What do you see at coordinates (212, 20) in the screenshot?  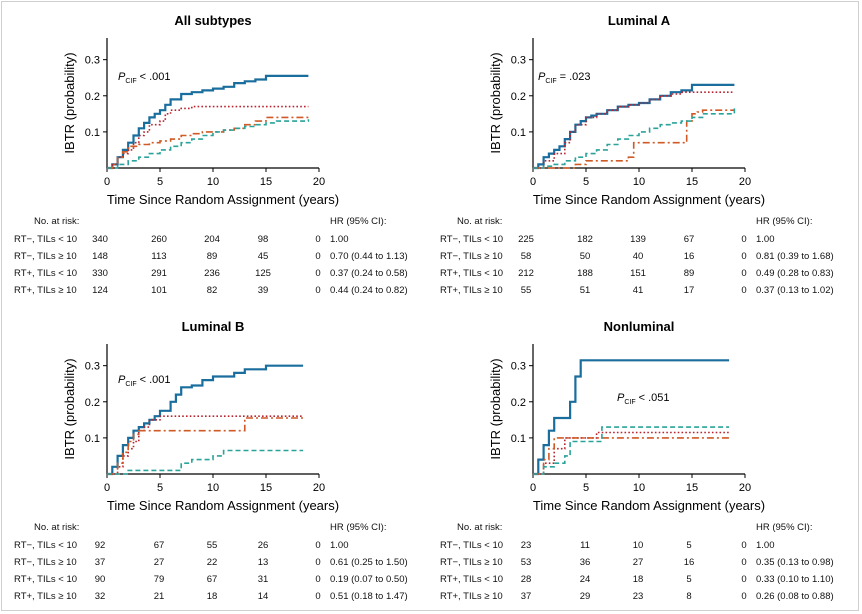 I see `chart-title: All subtypes` at bounding box center [212, 20].